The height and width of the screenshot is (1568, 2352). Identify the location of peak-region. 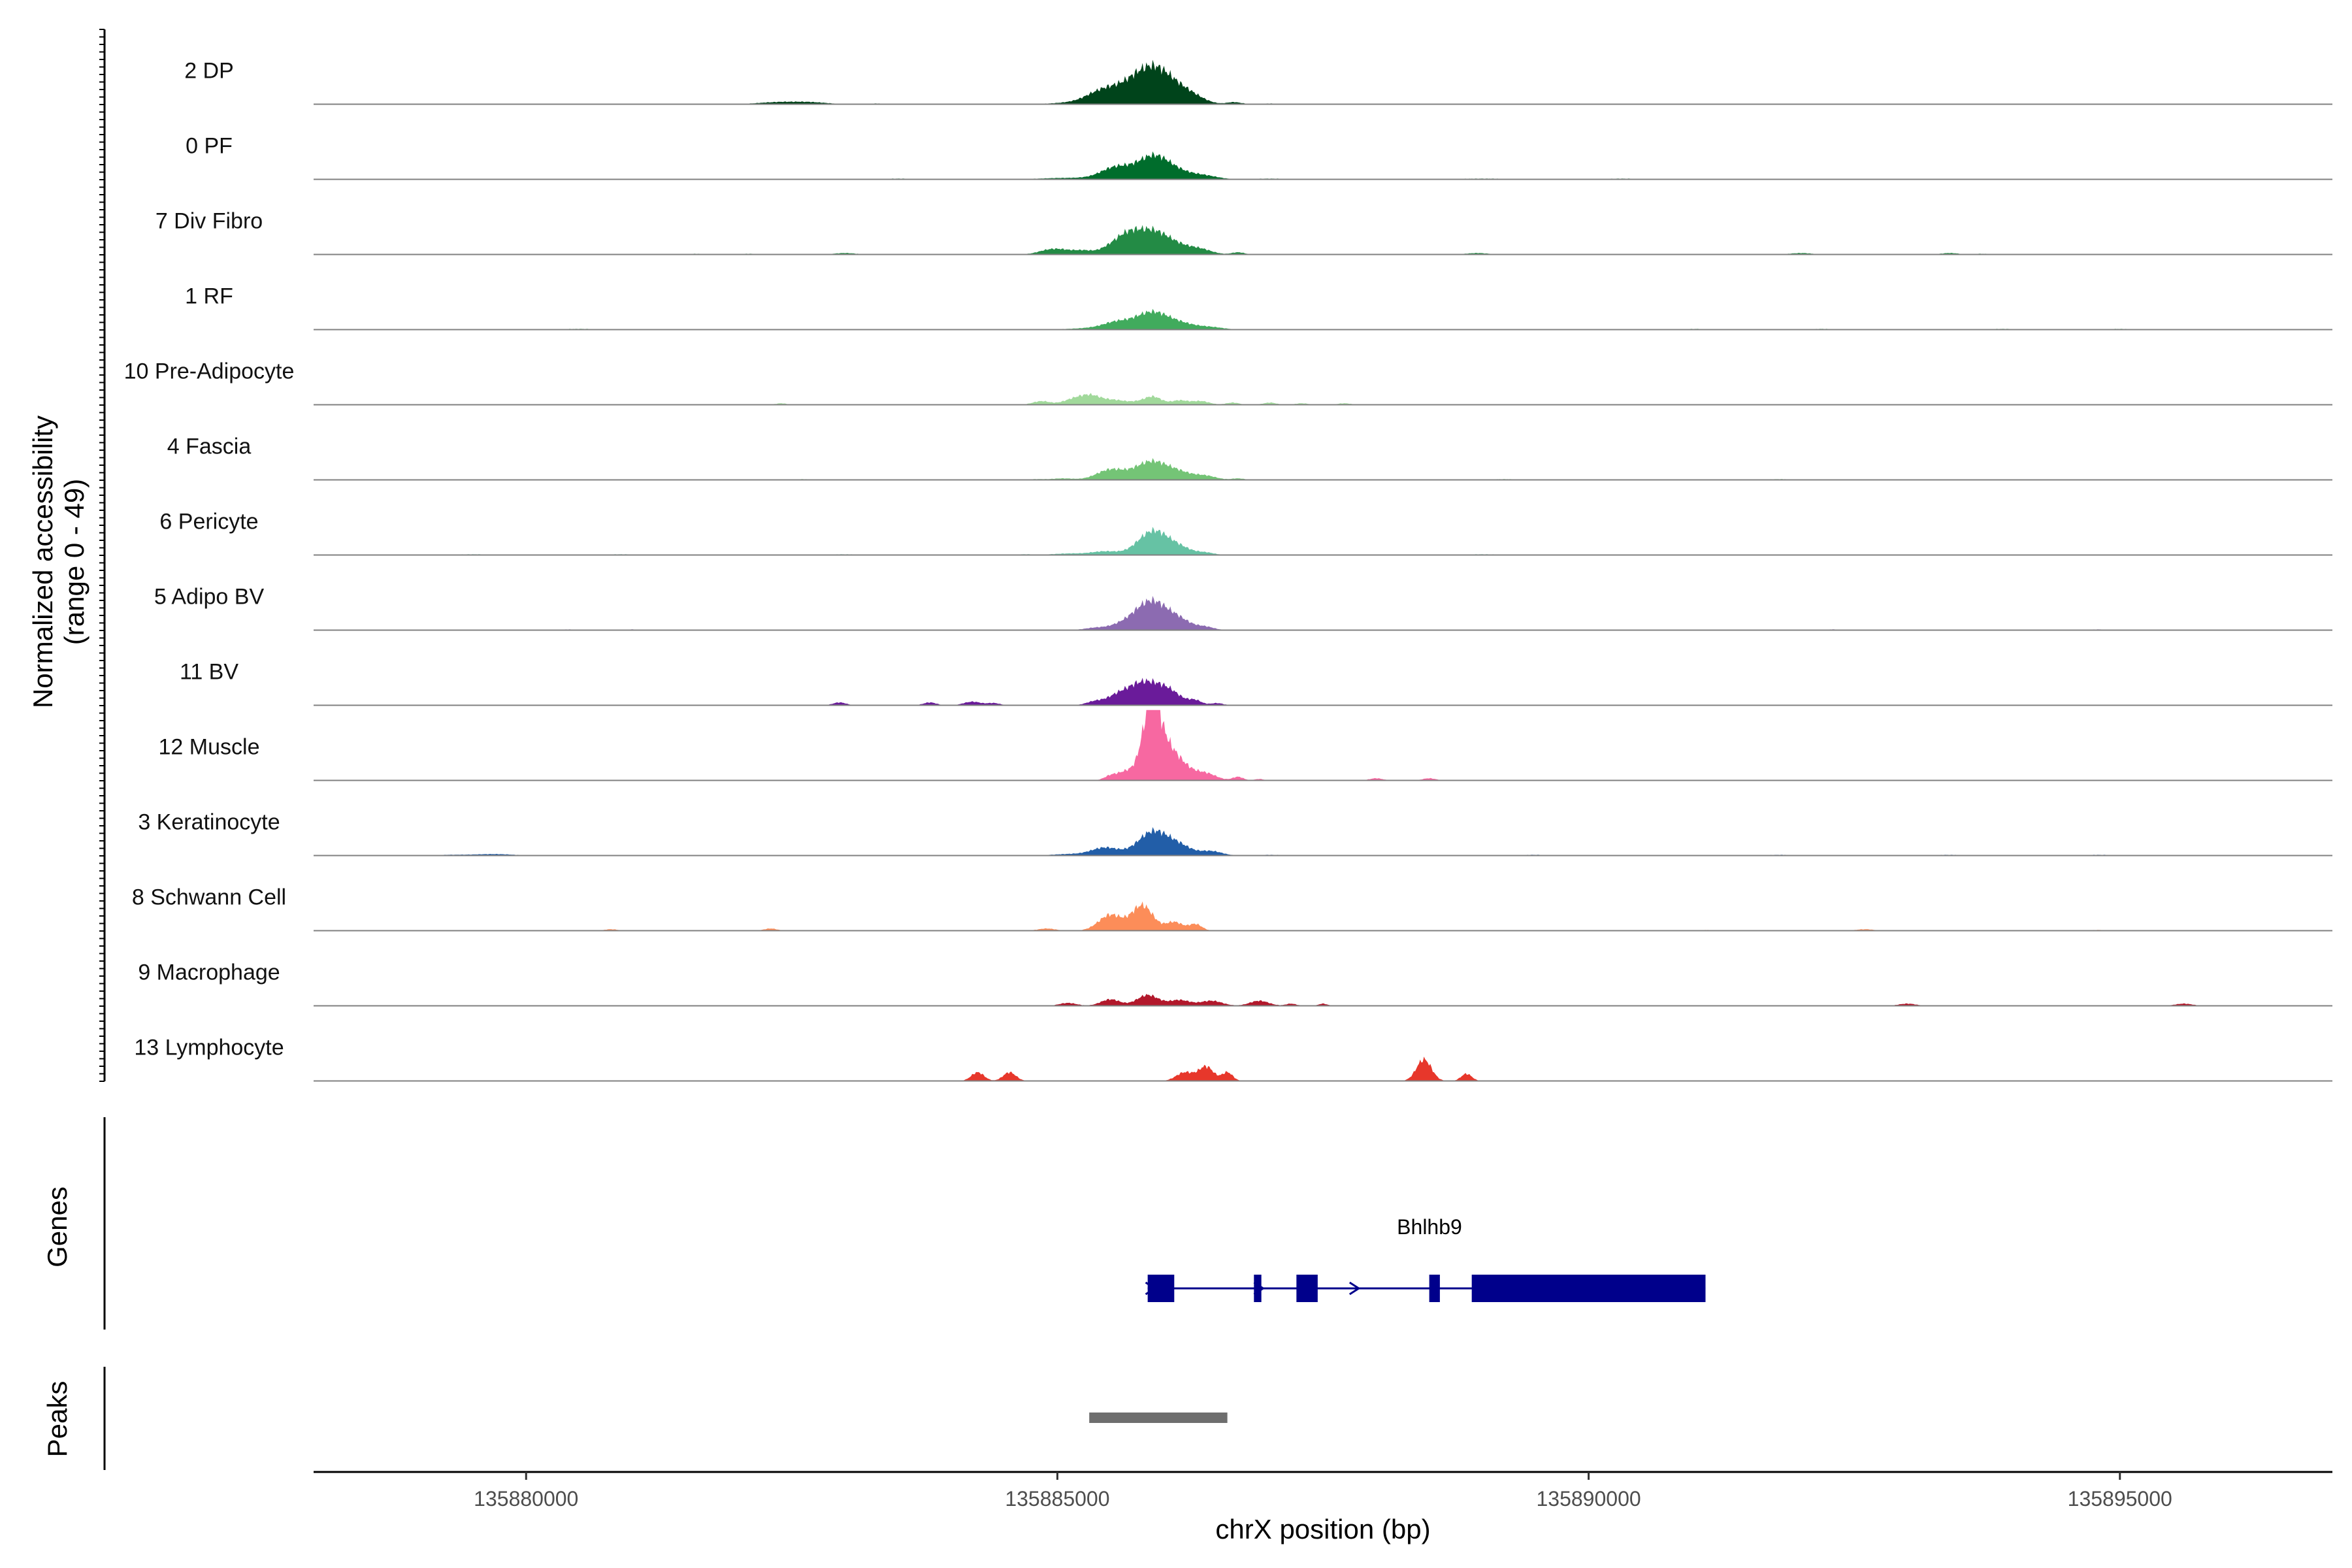
(1158, 1418).